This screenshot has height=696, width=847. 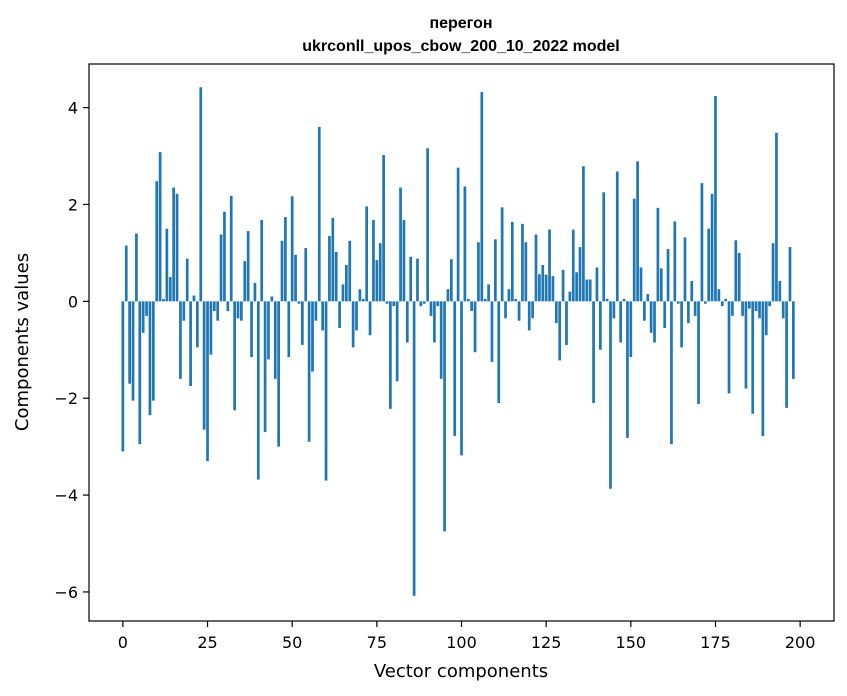 I want to click on x-tick-label: 175, so click(x=715, y=642).